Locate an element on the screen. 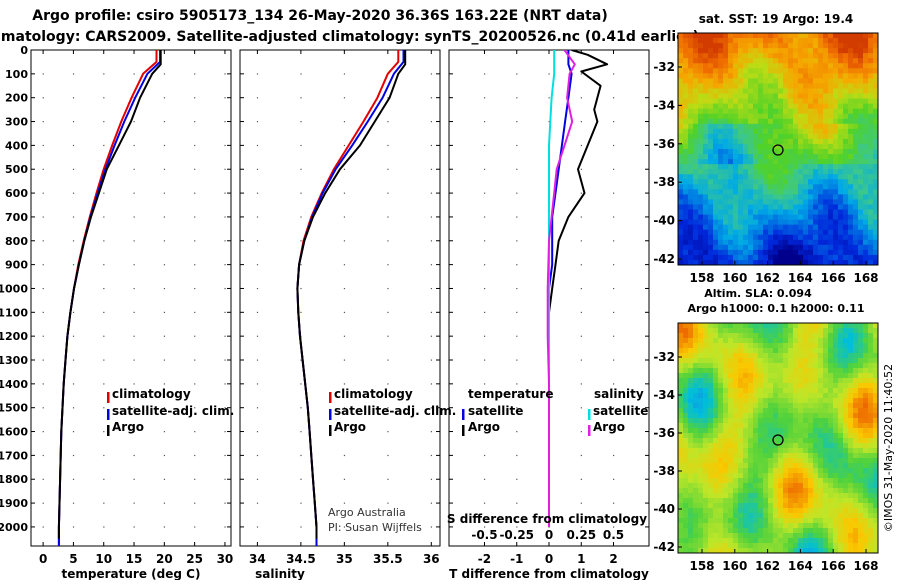 Image resolution: width=900 pixels, height=584 pixels. legend-swatch is located at coordinates (463, 430).